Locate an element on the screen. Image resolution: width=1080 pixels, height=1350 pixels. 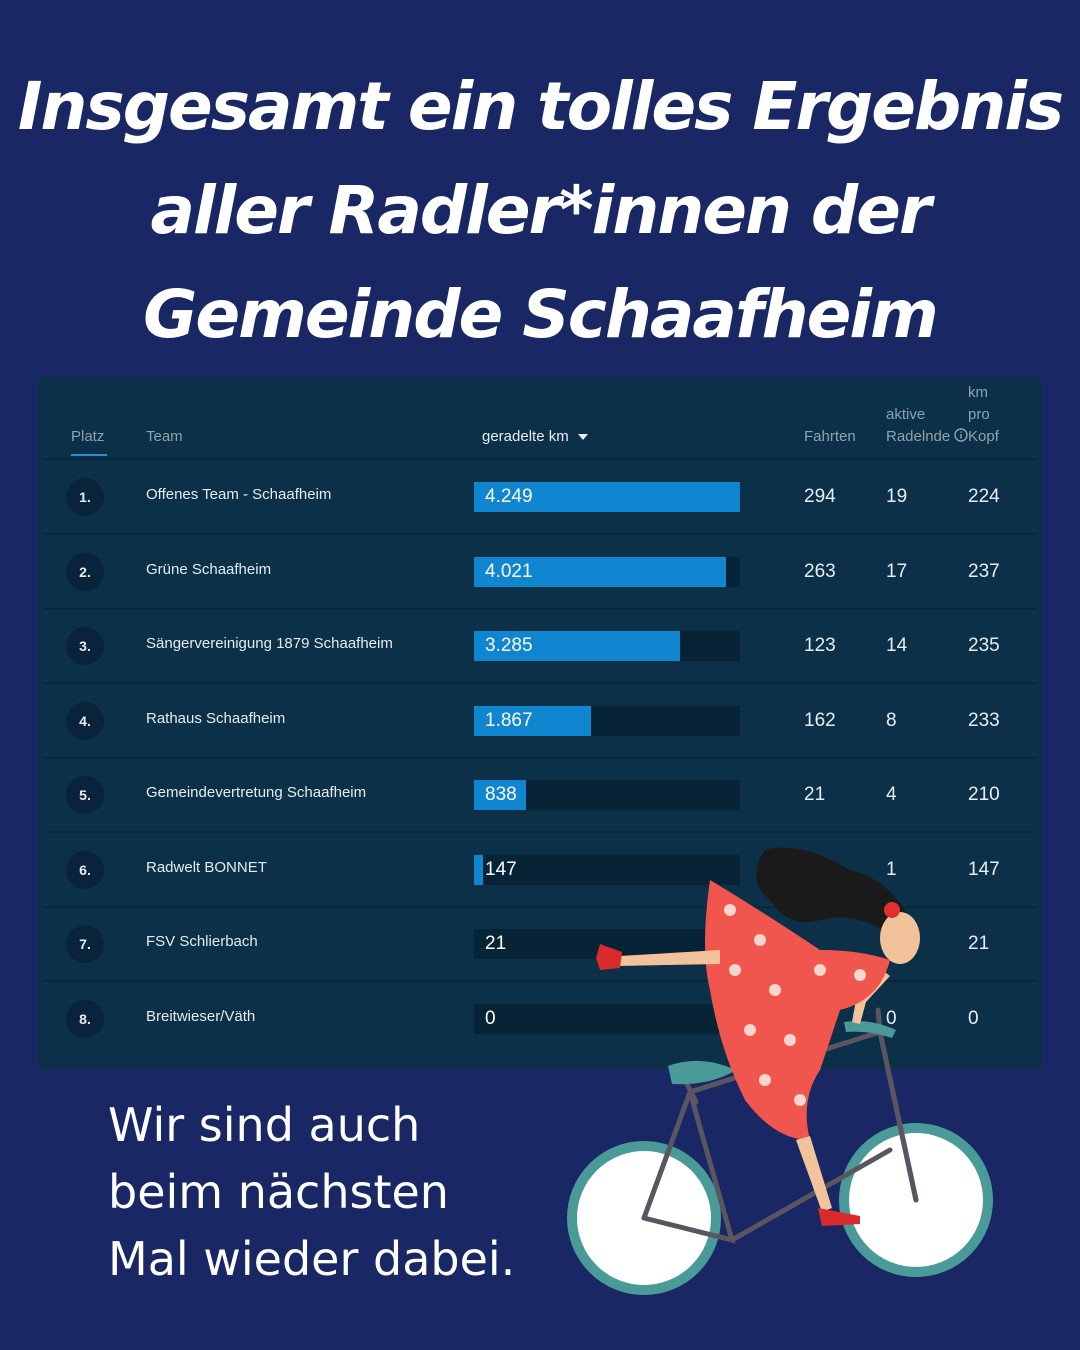
column-header-kopf-line-2: pro is located at coordinates (979, 414).